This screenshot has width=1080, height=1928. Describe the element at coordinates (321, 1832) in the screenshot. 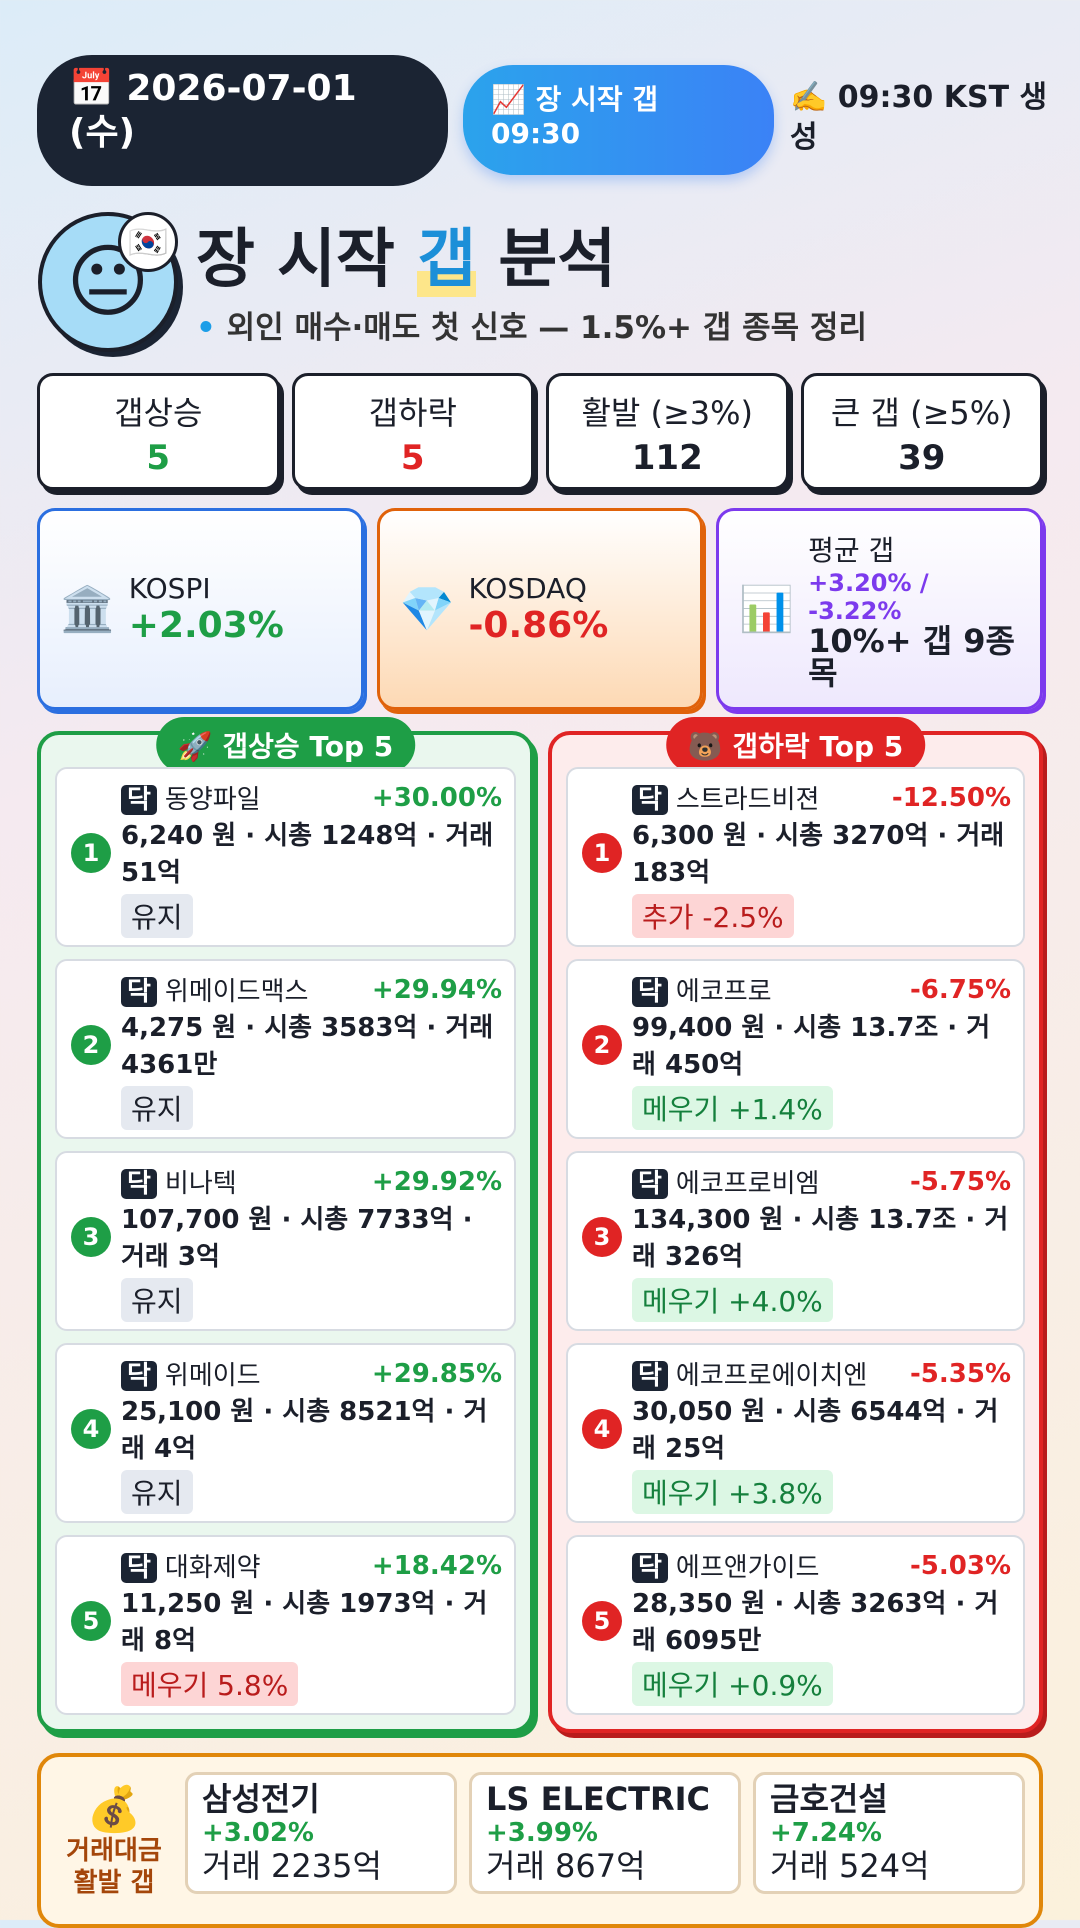

I see `volume-card: 삼성전기 +3.02% 거래 2235억` at that location.